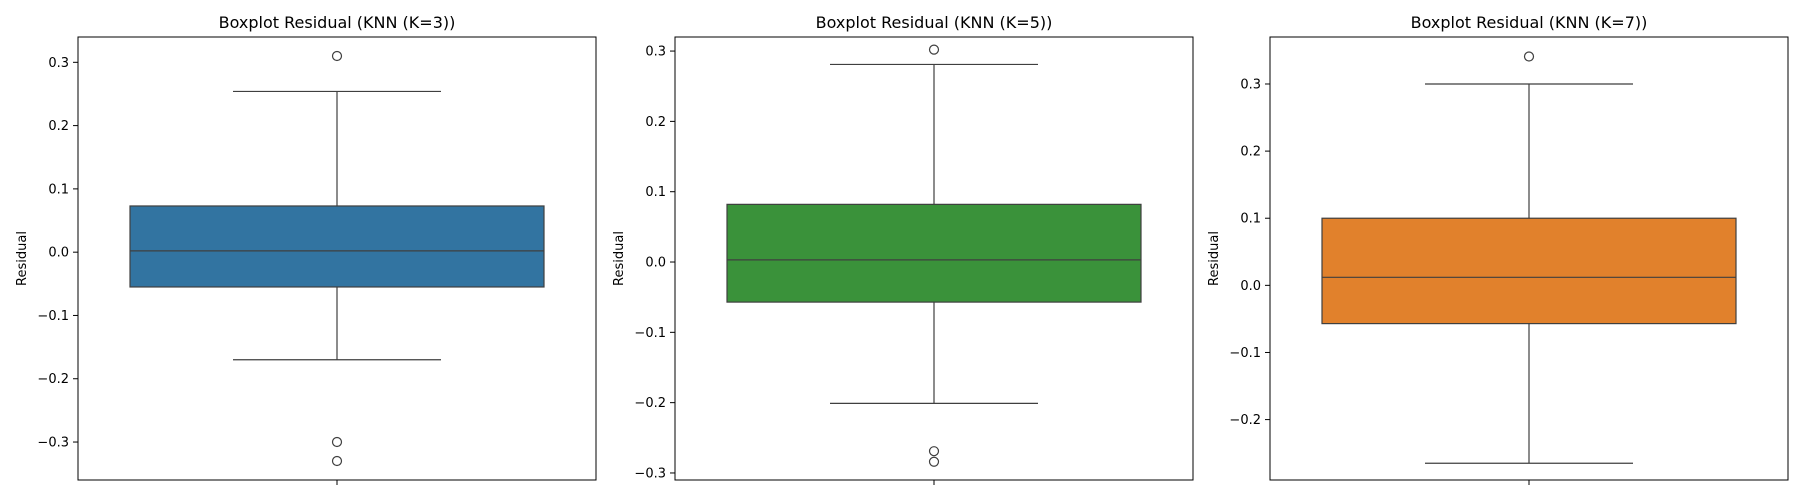 The width and height of the screenshot is (1800, 500). Describe the element at coordinates (1529, 22) in the screenshot. I see `chart-title: Boxplot Residual (KNN (K=7))` at that location.